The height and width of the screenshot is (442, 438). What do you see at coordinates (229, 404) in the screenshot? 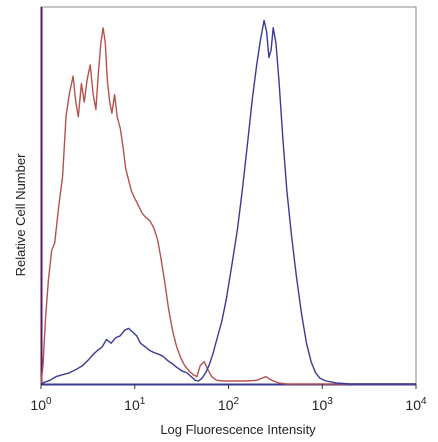
I see `x-tick-label: 10²` at bounding box center [229, 404].